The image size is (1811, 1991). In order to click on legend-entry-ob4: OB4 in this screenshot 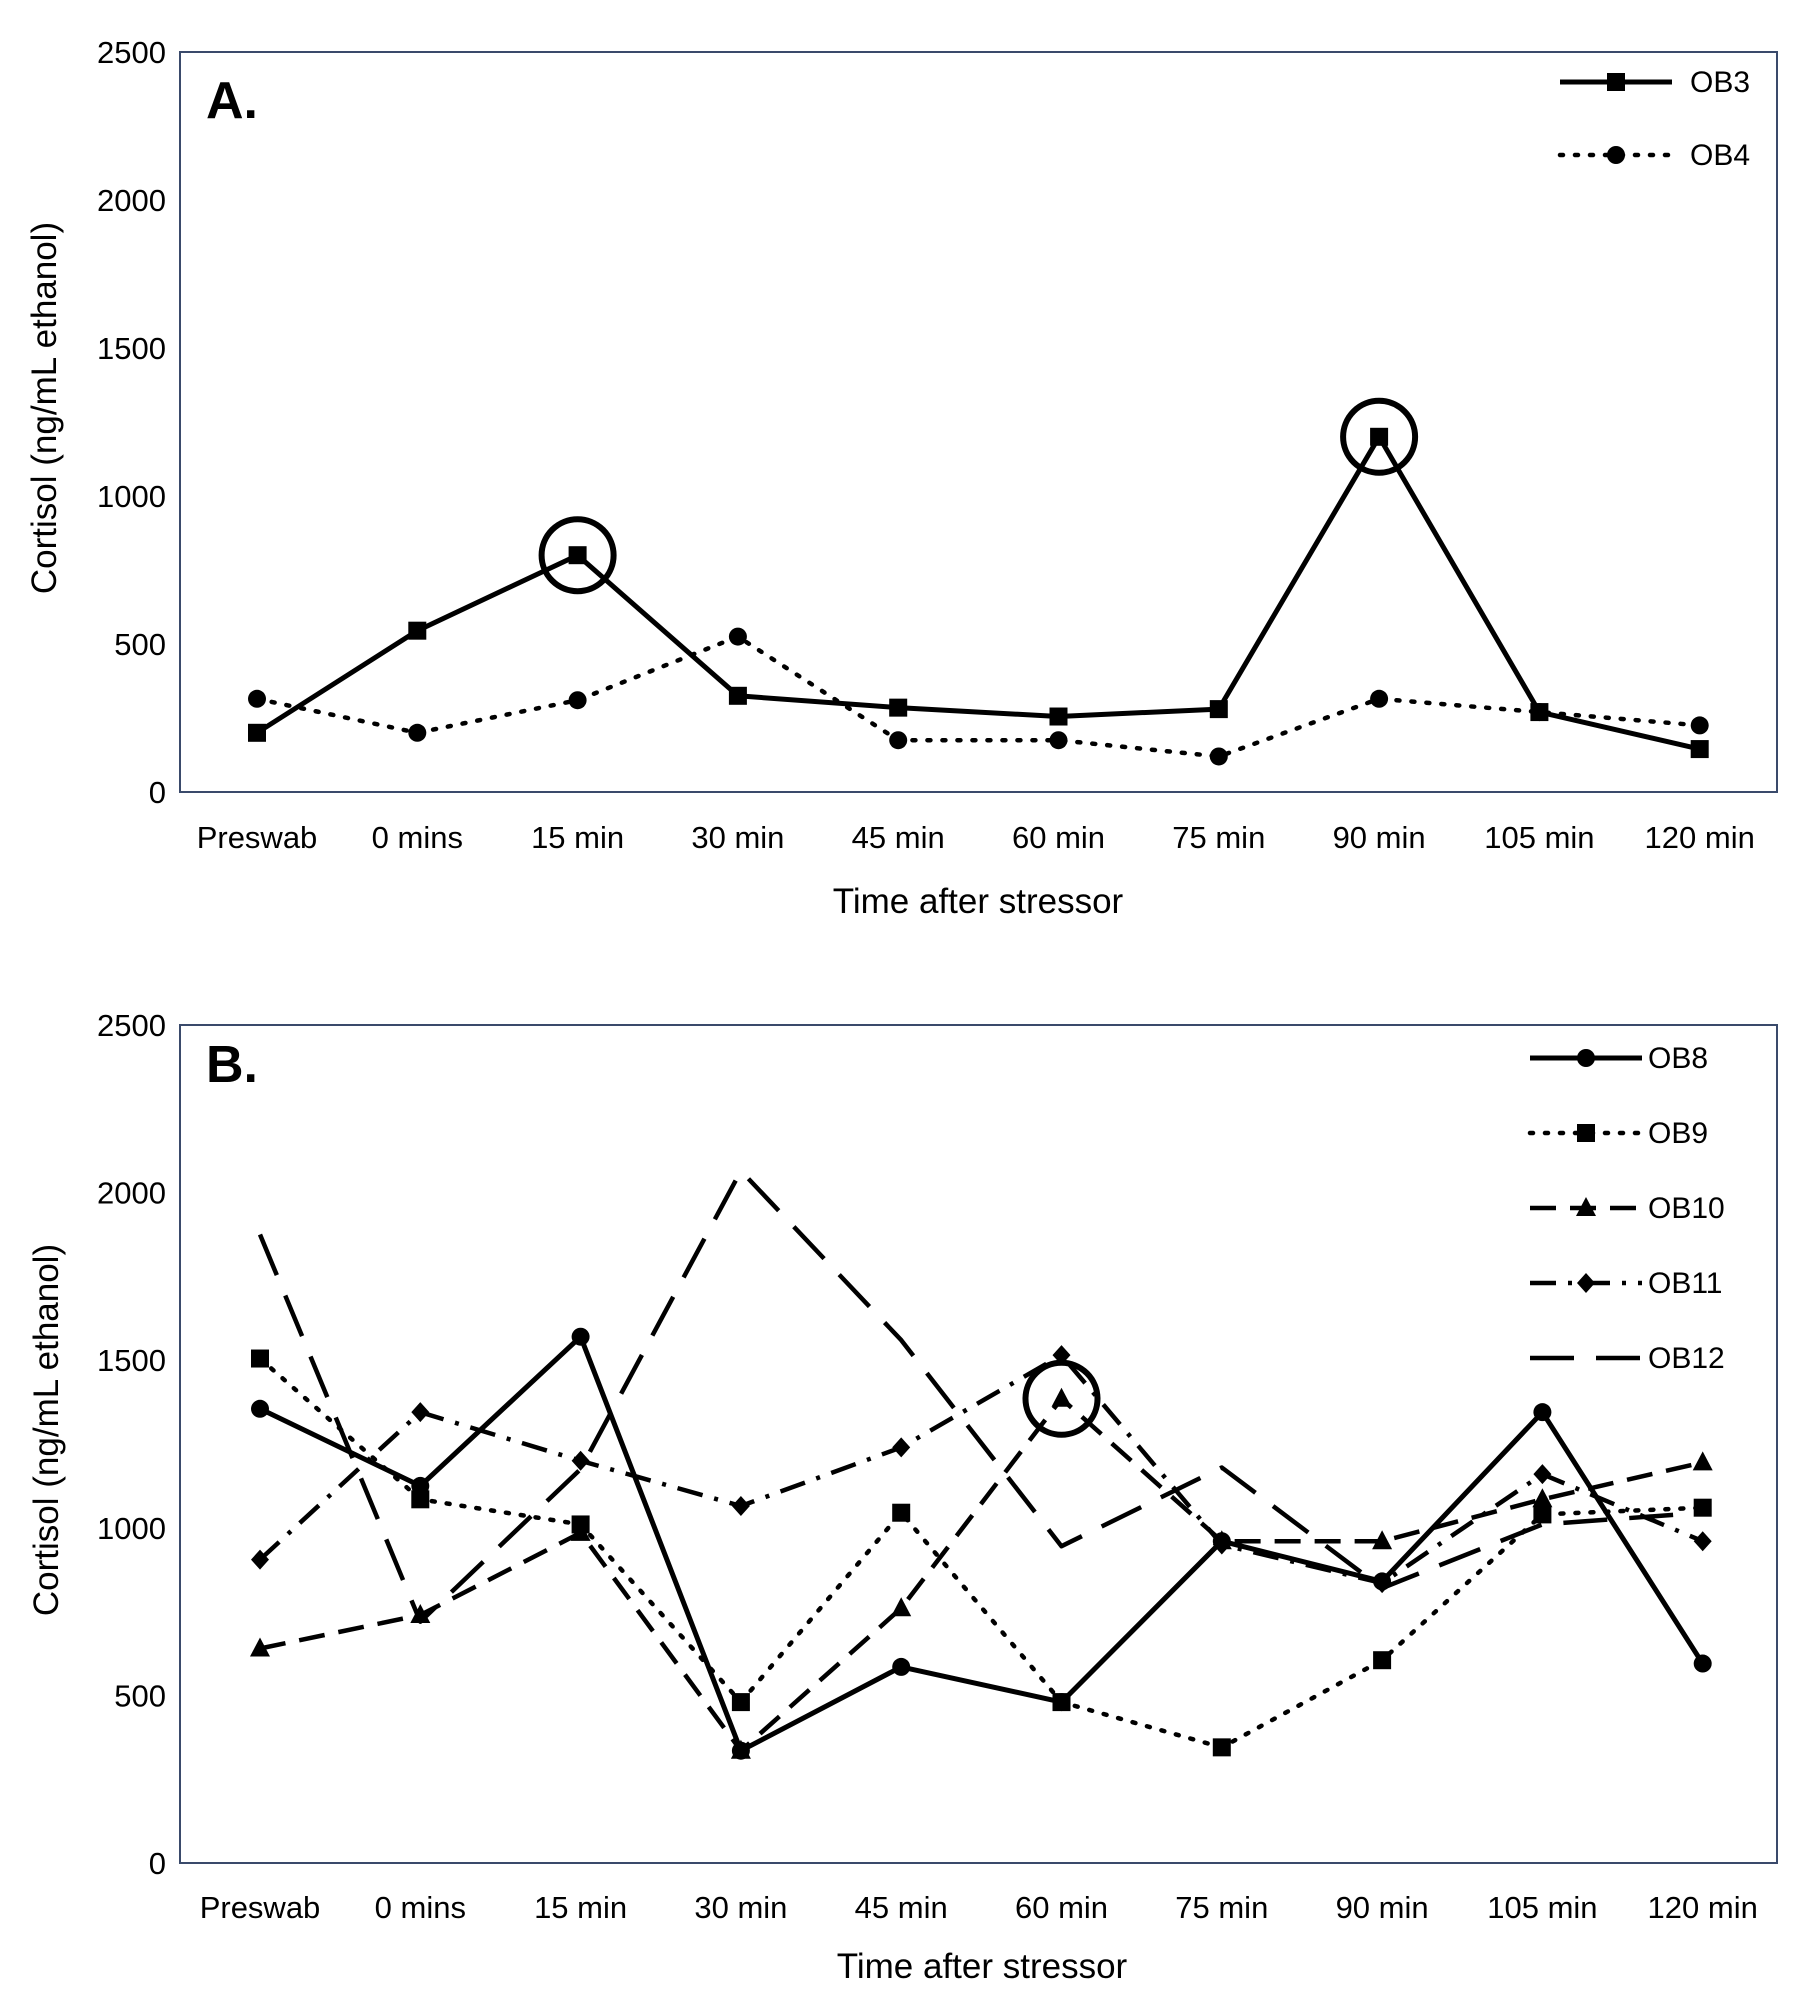, I will do `click(1653, 155)`.